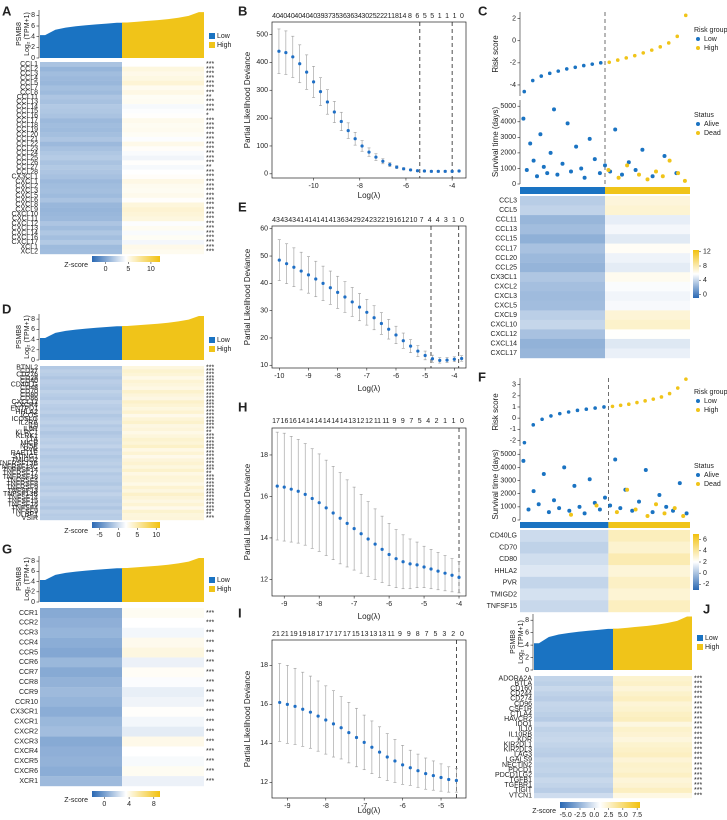  What do you see at coordinates (321, 16) in the screenshot?
I see `top-label: 39` at bounding box center [321, 16].